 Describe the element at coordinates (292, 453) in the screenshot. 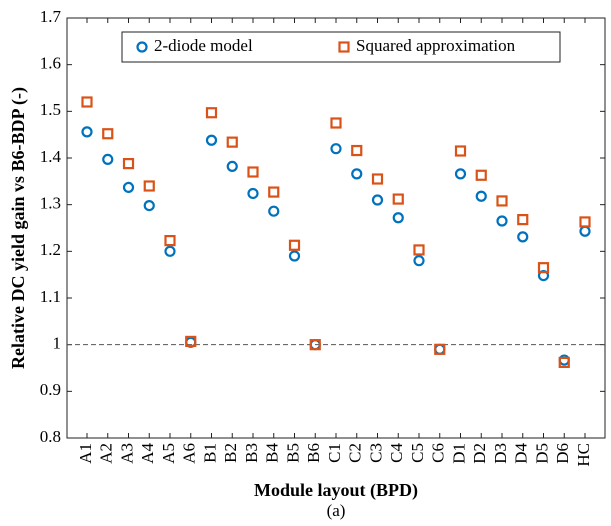

I see `x-tick-label: B5` at that location.